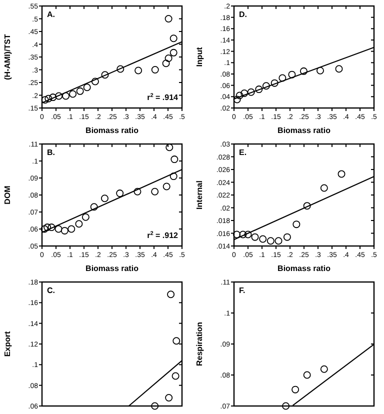  I want to click on y-axis-title: DOM, so click(7, 194).